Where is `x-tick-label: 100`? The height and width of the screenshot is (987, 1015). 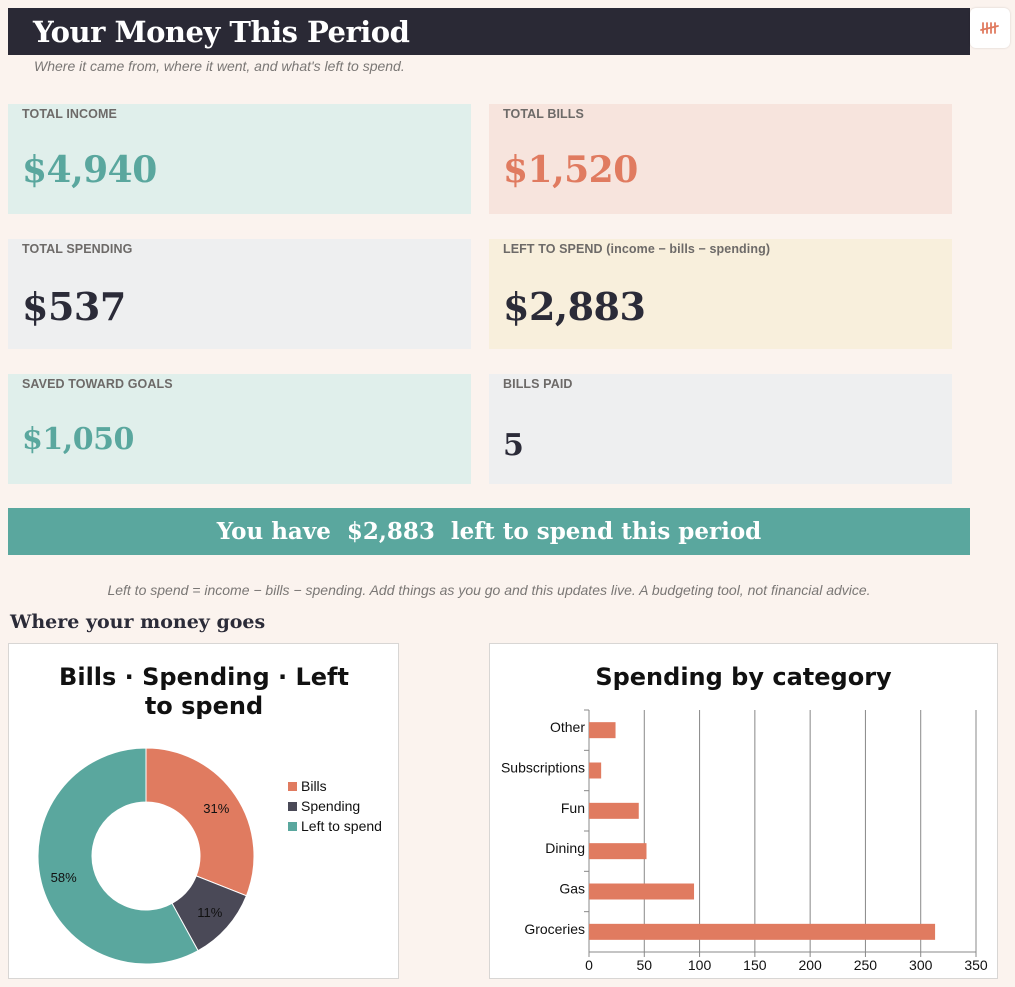
x-tick-label: 100 is located at coordinates (700, 965).